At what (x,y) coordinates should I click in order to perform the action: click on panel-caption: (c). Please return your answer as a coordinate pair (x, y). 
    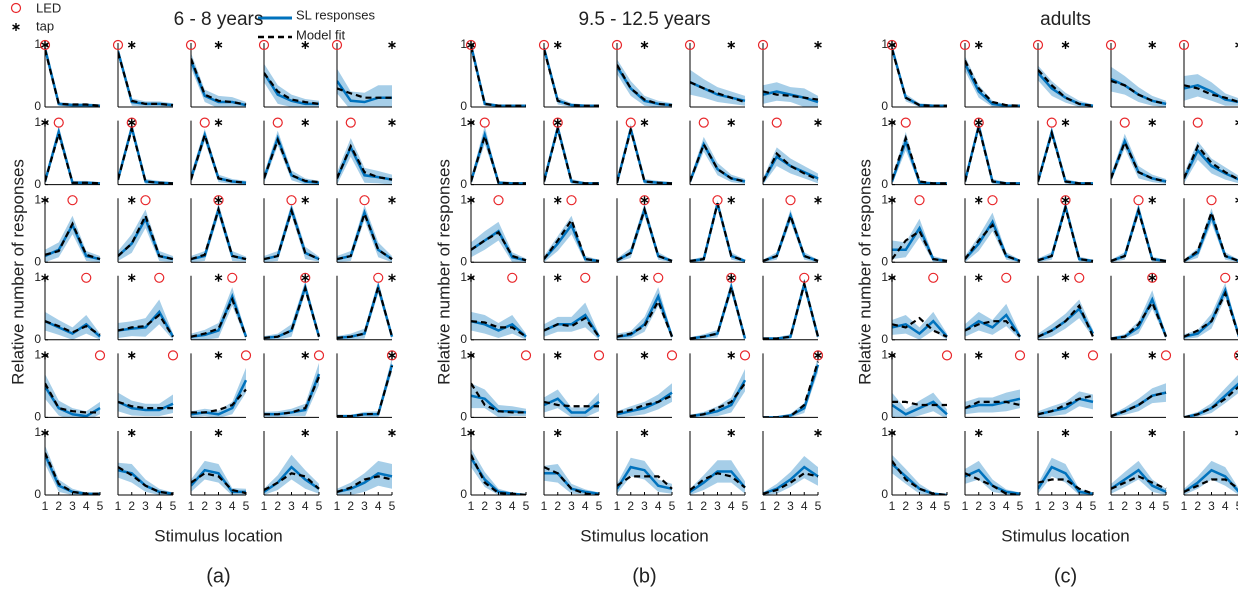
    Looking at the image, I should click on (1065, 576).